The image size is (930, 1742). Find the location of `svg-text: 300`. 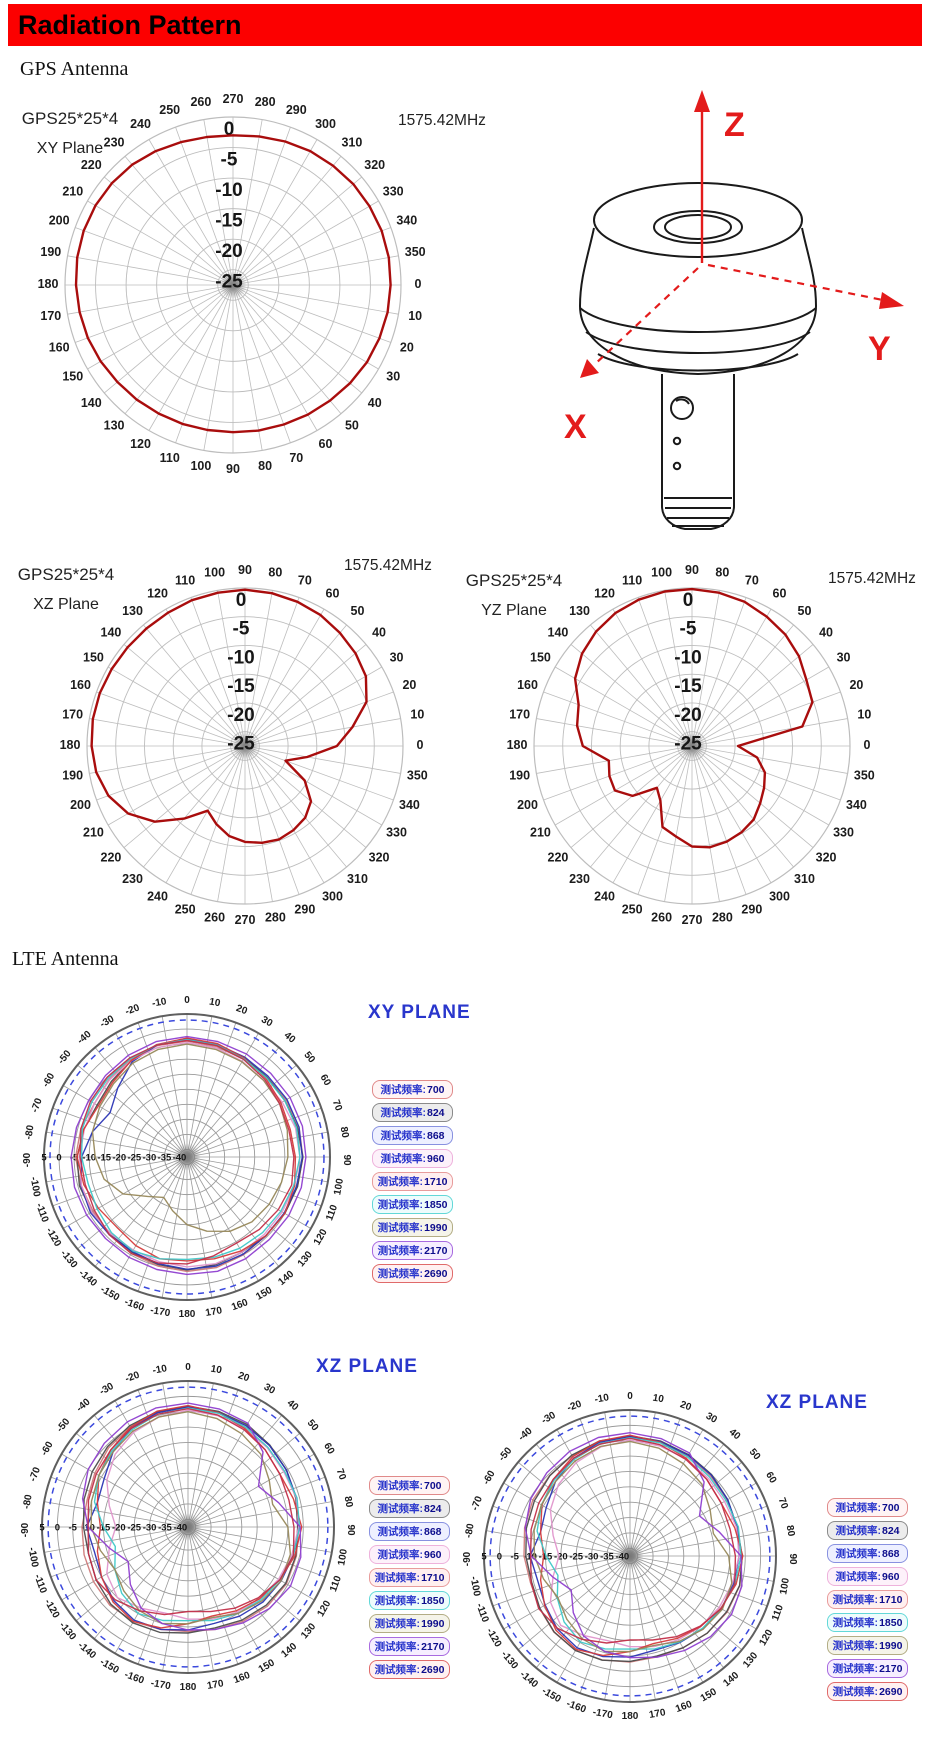

svg-text: 300 is located at coordinates (332, 897).